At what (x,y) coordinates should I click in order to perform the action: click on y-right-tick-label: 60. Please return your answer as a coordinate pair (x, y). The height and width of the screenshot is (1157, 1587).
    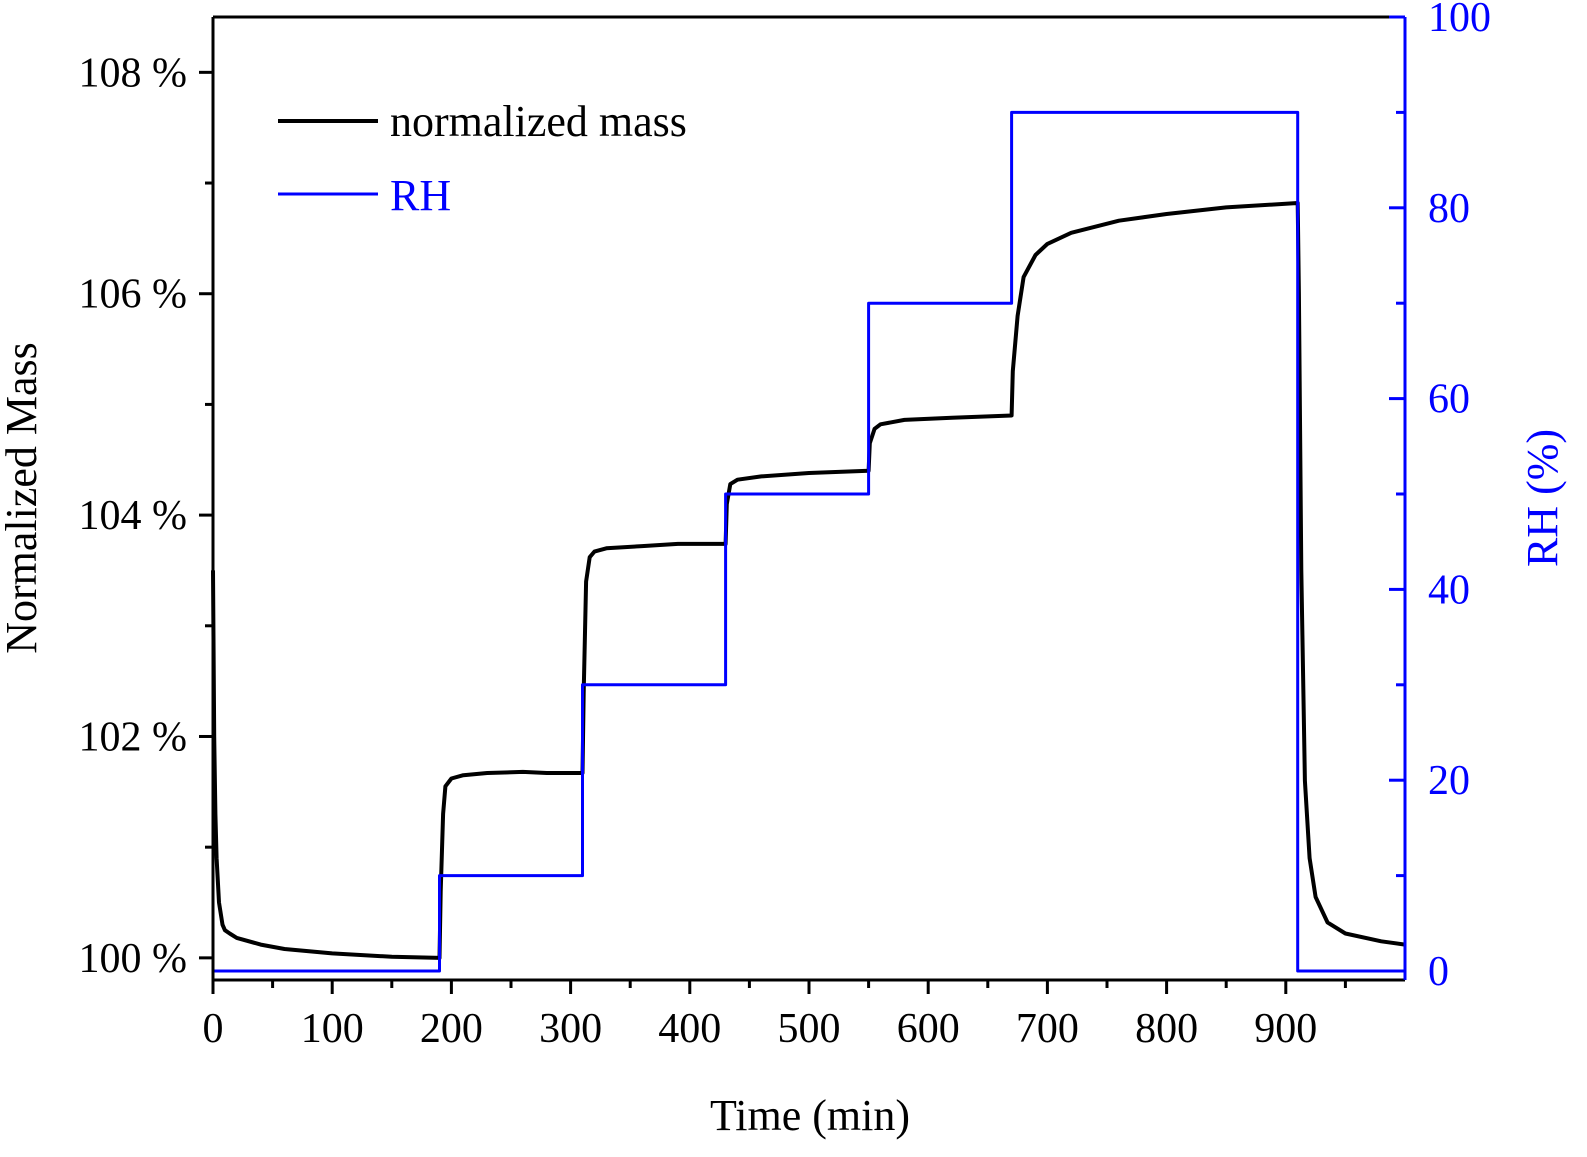
    Looking at the image, I should click on (1449, 400).